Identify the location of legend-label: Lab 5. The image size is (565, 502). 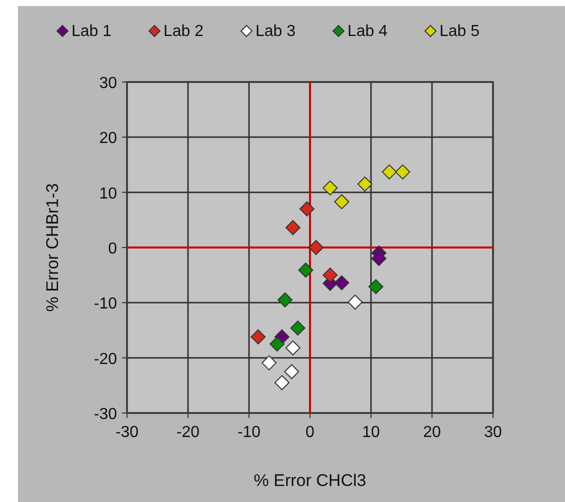
(460, 31).